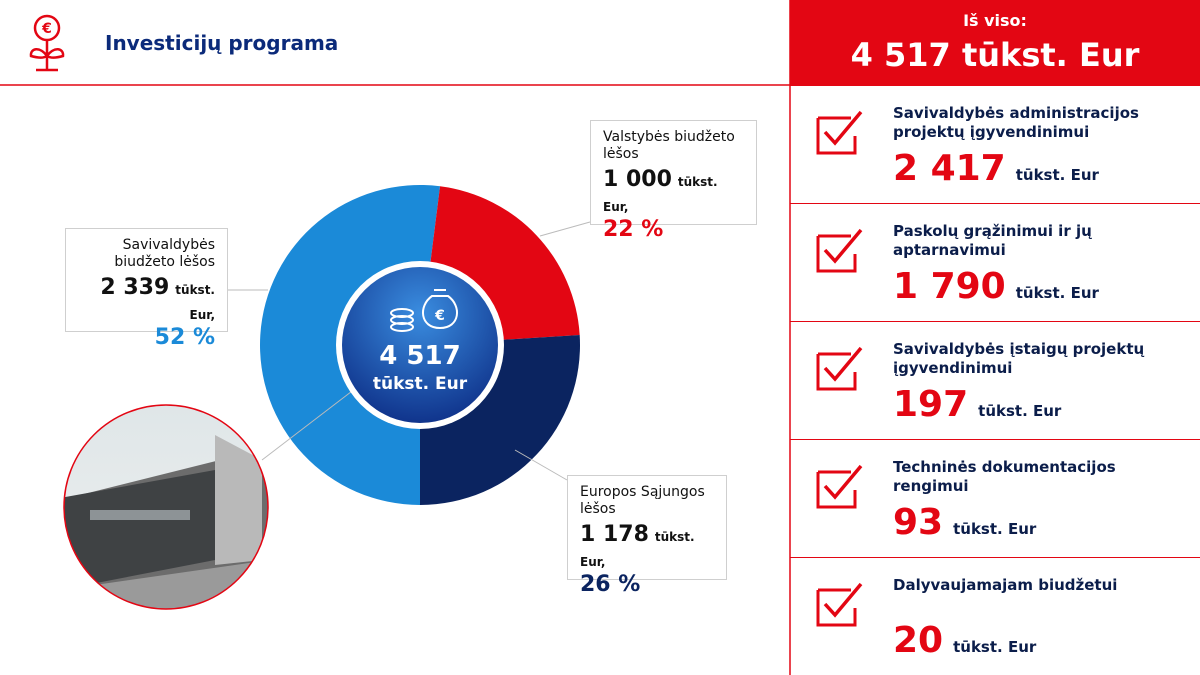 The image size is (1200, 675). I want to click on item-amount-row: 2 417 tūkst. Eur, so click(996, 168).